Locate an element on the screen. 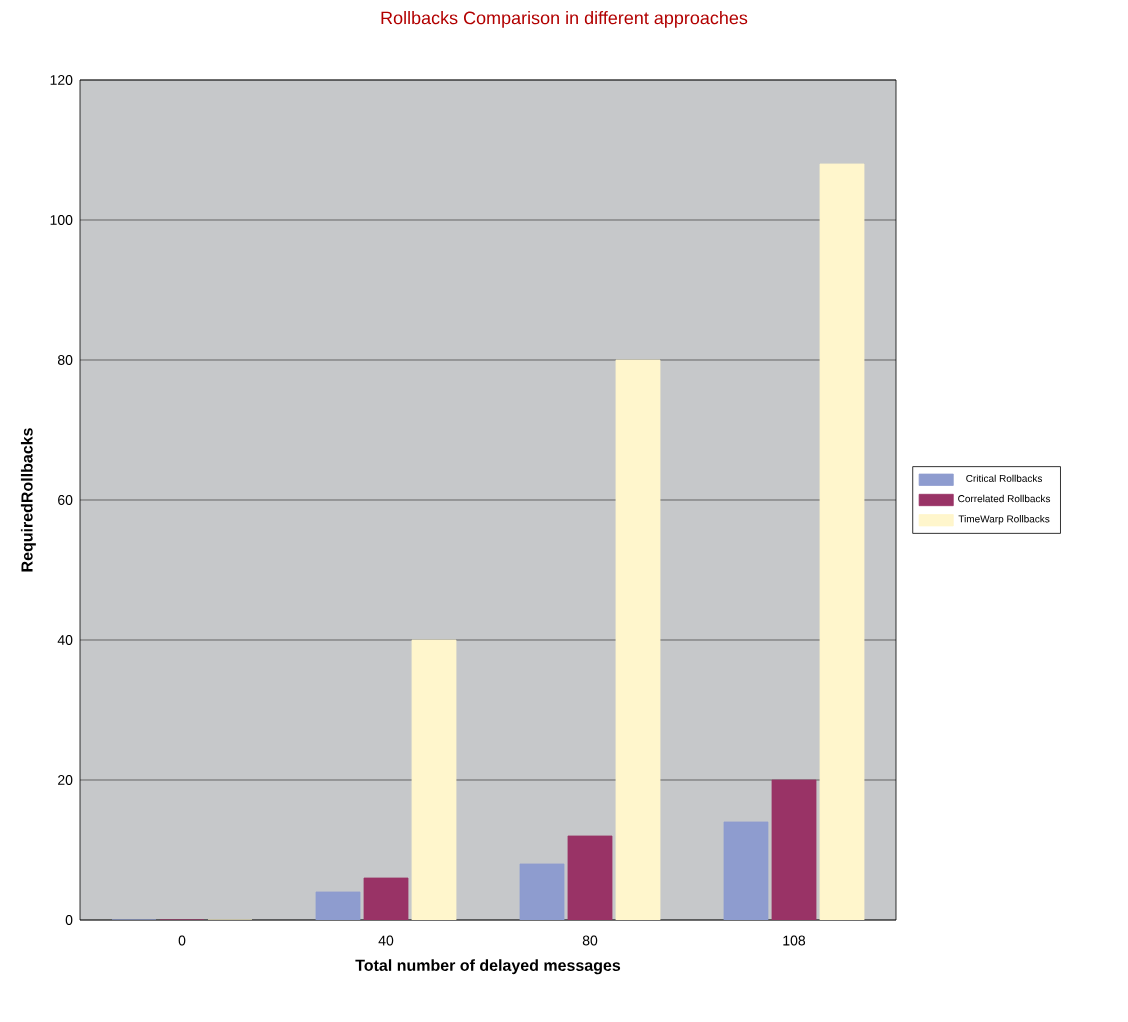 The width and height of the screenshot is (1128, 1022). y-axis-title: RequiredRollbacks is located at coordinates (28, 500).